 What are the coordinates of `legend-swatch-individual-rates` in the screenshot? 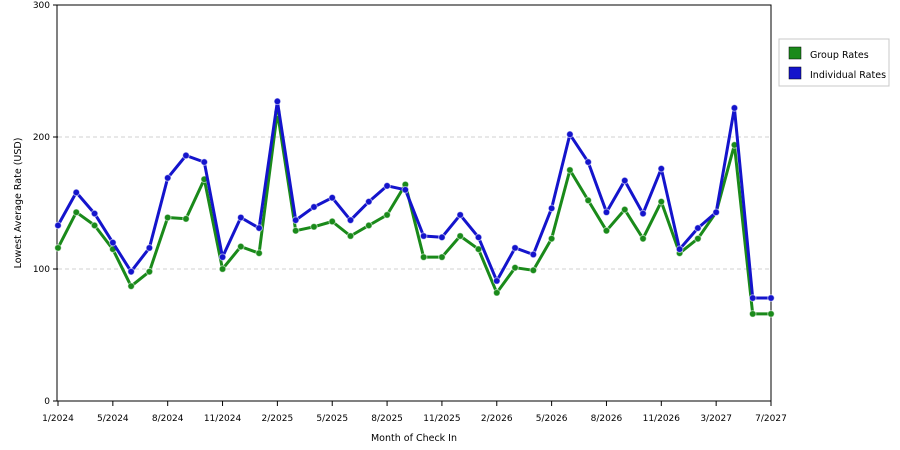 It's located at (795, 73).